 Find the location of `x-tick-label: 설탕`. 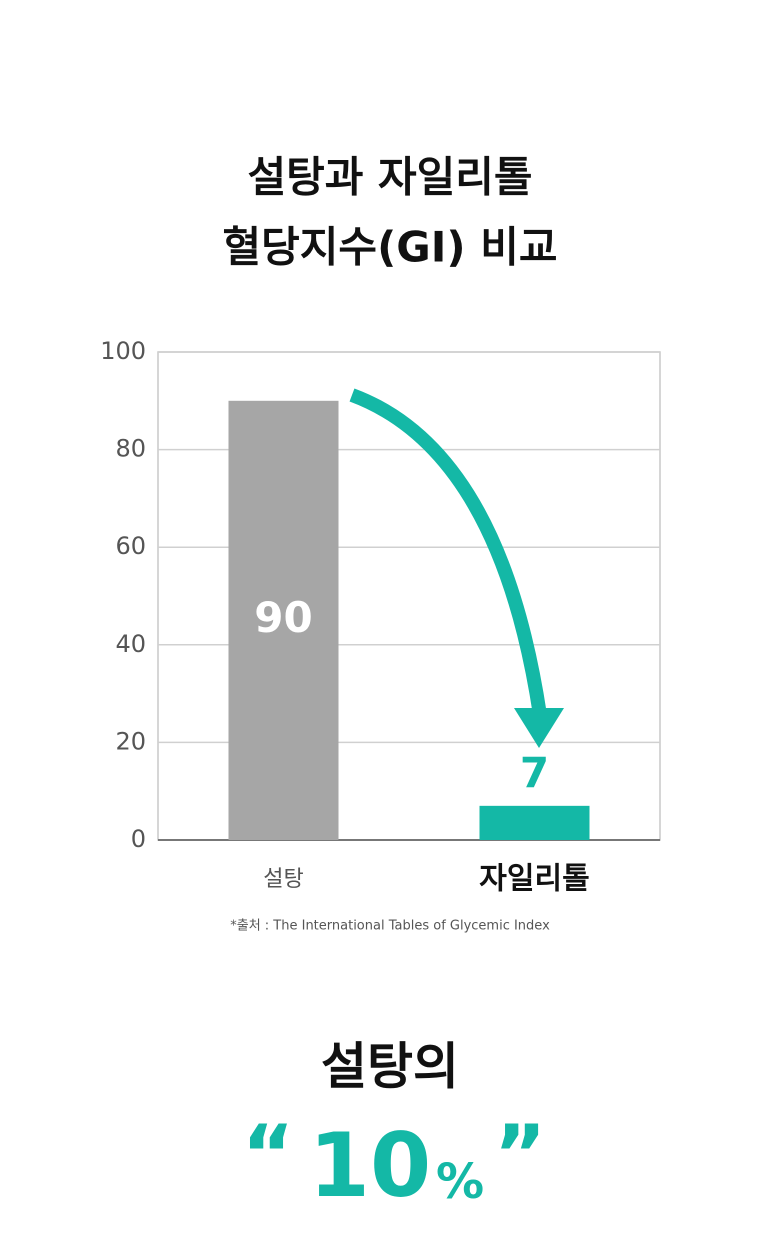

x-tick-label: 설탕 is located at coordinates (283, 879).